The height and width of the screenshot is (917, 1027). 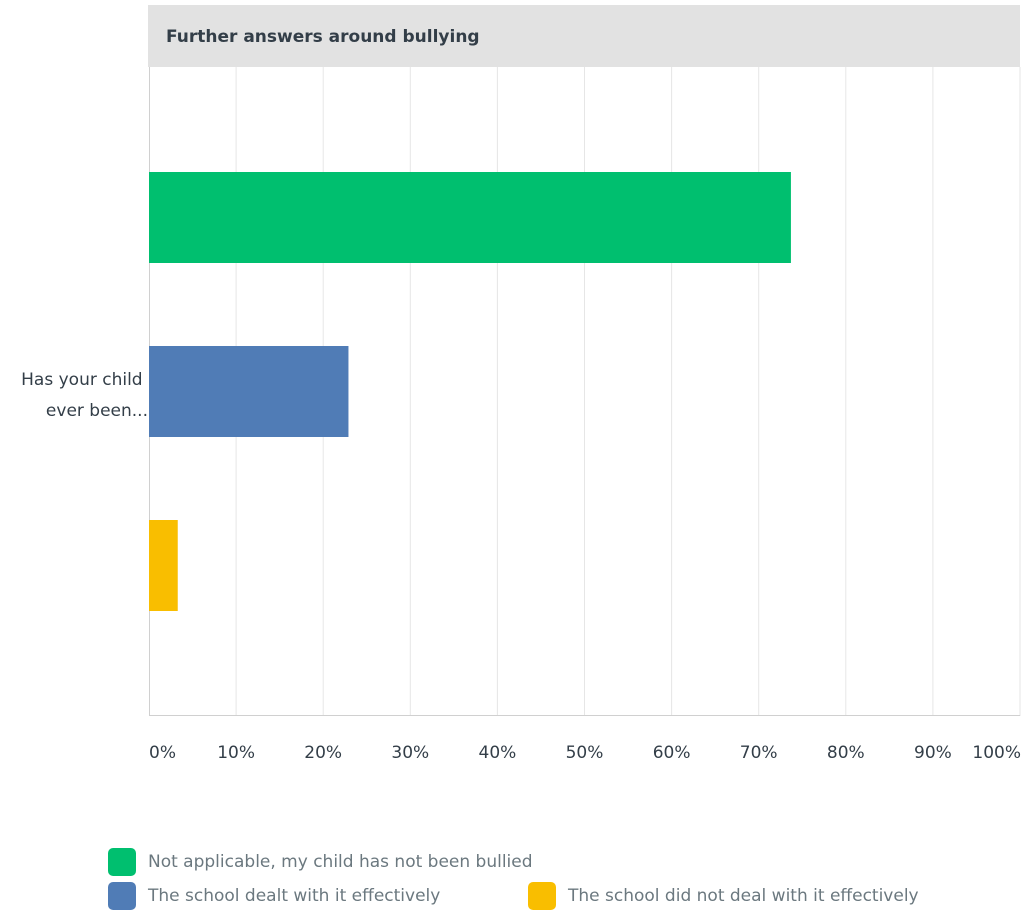 What do you see at coordinates (162, 753) in the screenshot?
I see `x-tick-label: 0%` at bounding box center [162, 753].